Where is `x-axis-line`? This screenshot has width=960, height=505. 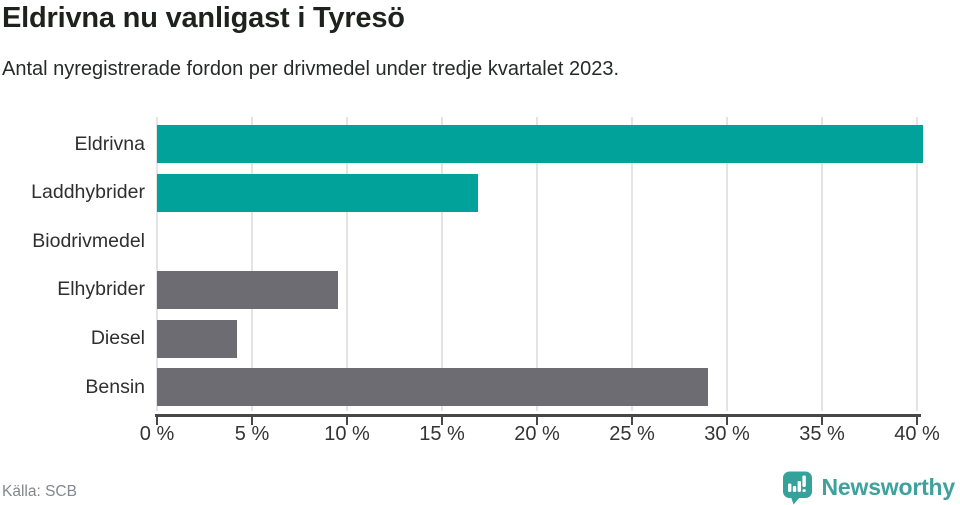 x-axis-line is located at coordinates (538, 415).